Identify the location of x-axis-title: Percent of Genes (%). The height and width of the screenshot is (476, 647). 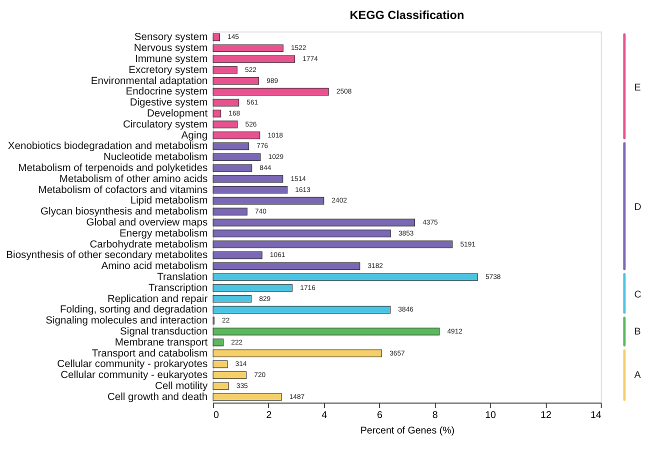
(407, 431).